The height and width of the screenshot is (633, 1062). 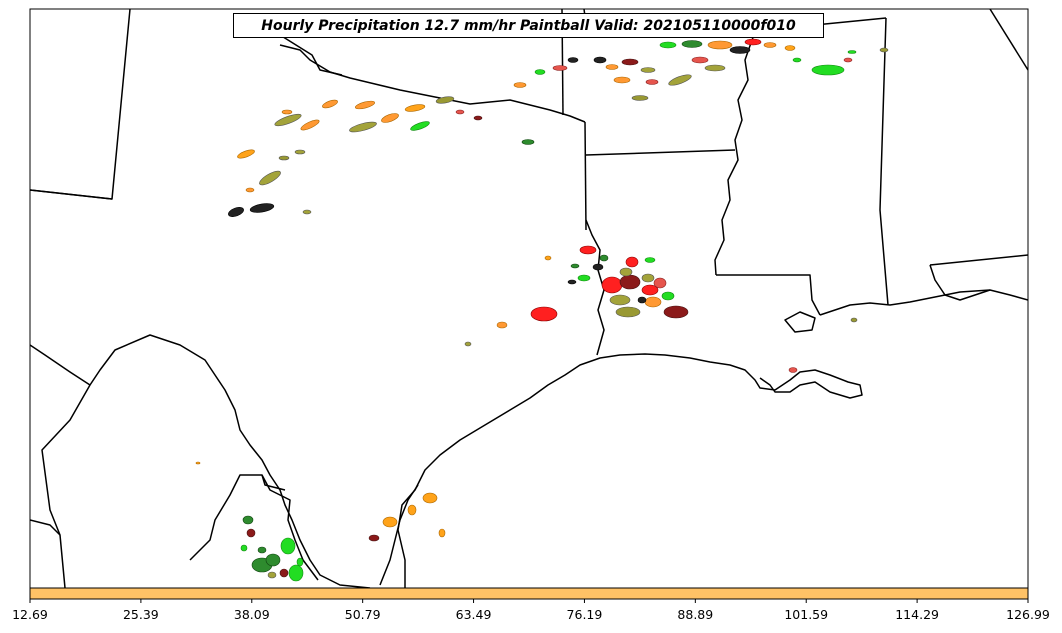 I want to click on florida-panhandle-coast, so click(x=960, y=282).